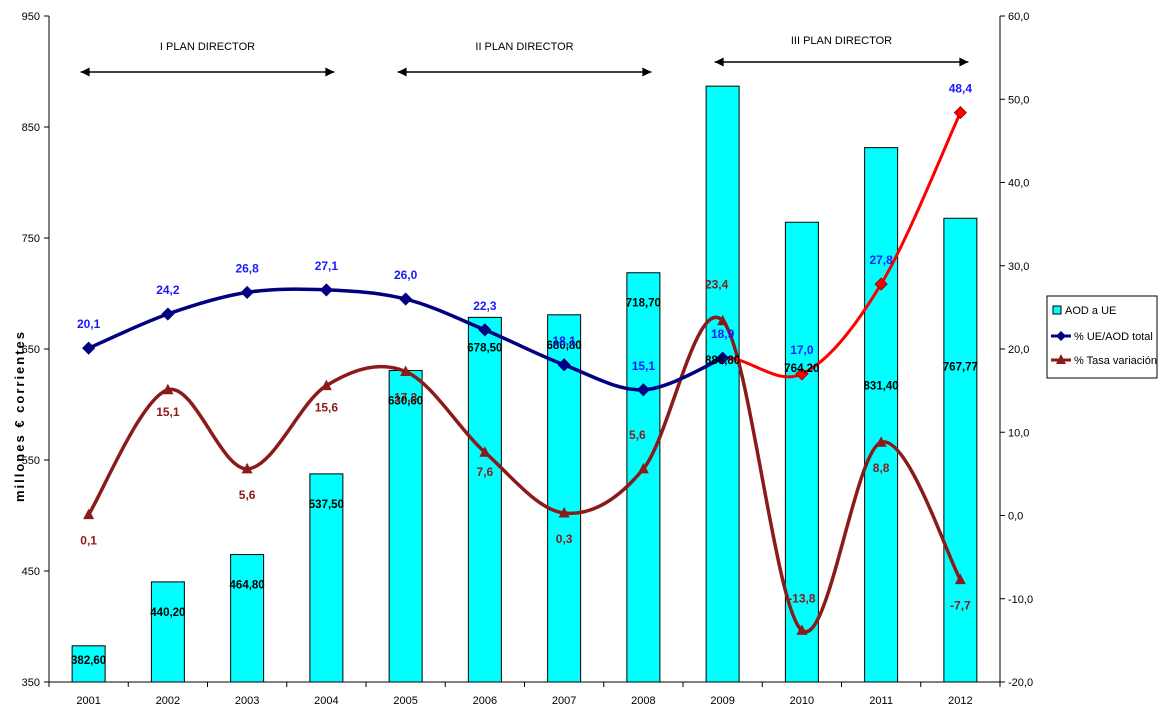 The height and width of the screenshot is (718, 1161). I want to click on ue-aod-value-label: 18,1, so click(564, 341).